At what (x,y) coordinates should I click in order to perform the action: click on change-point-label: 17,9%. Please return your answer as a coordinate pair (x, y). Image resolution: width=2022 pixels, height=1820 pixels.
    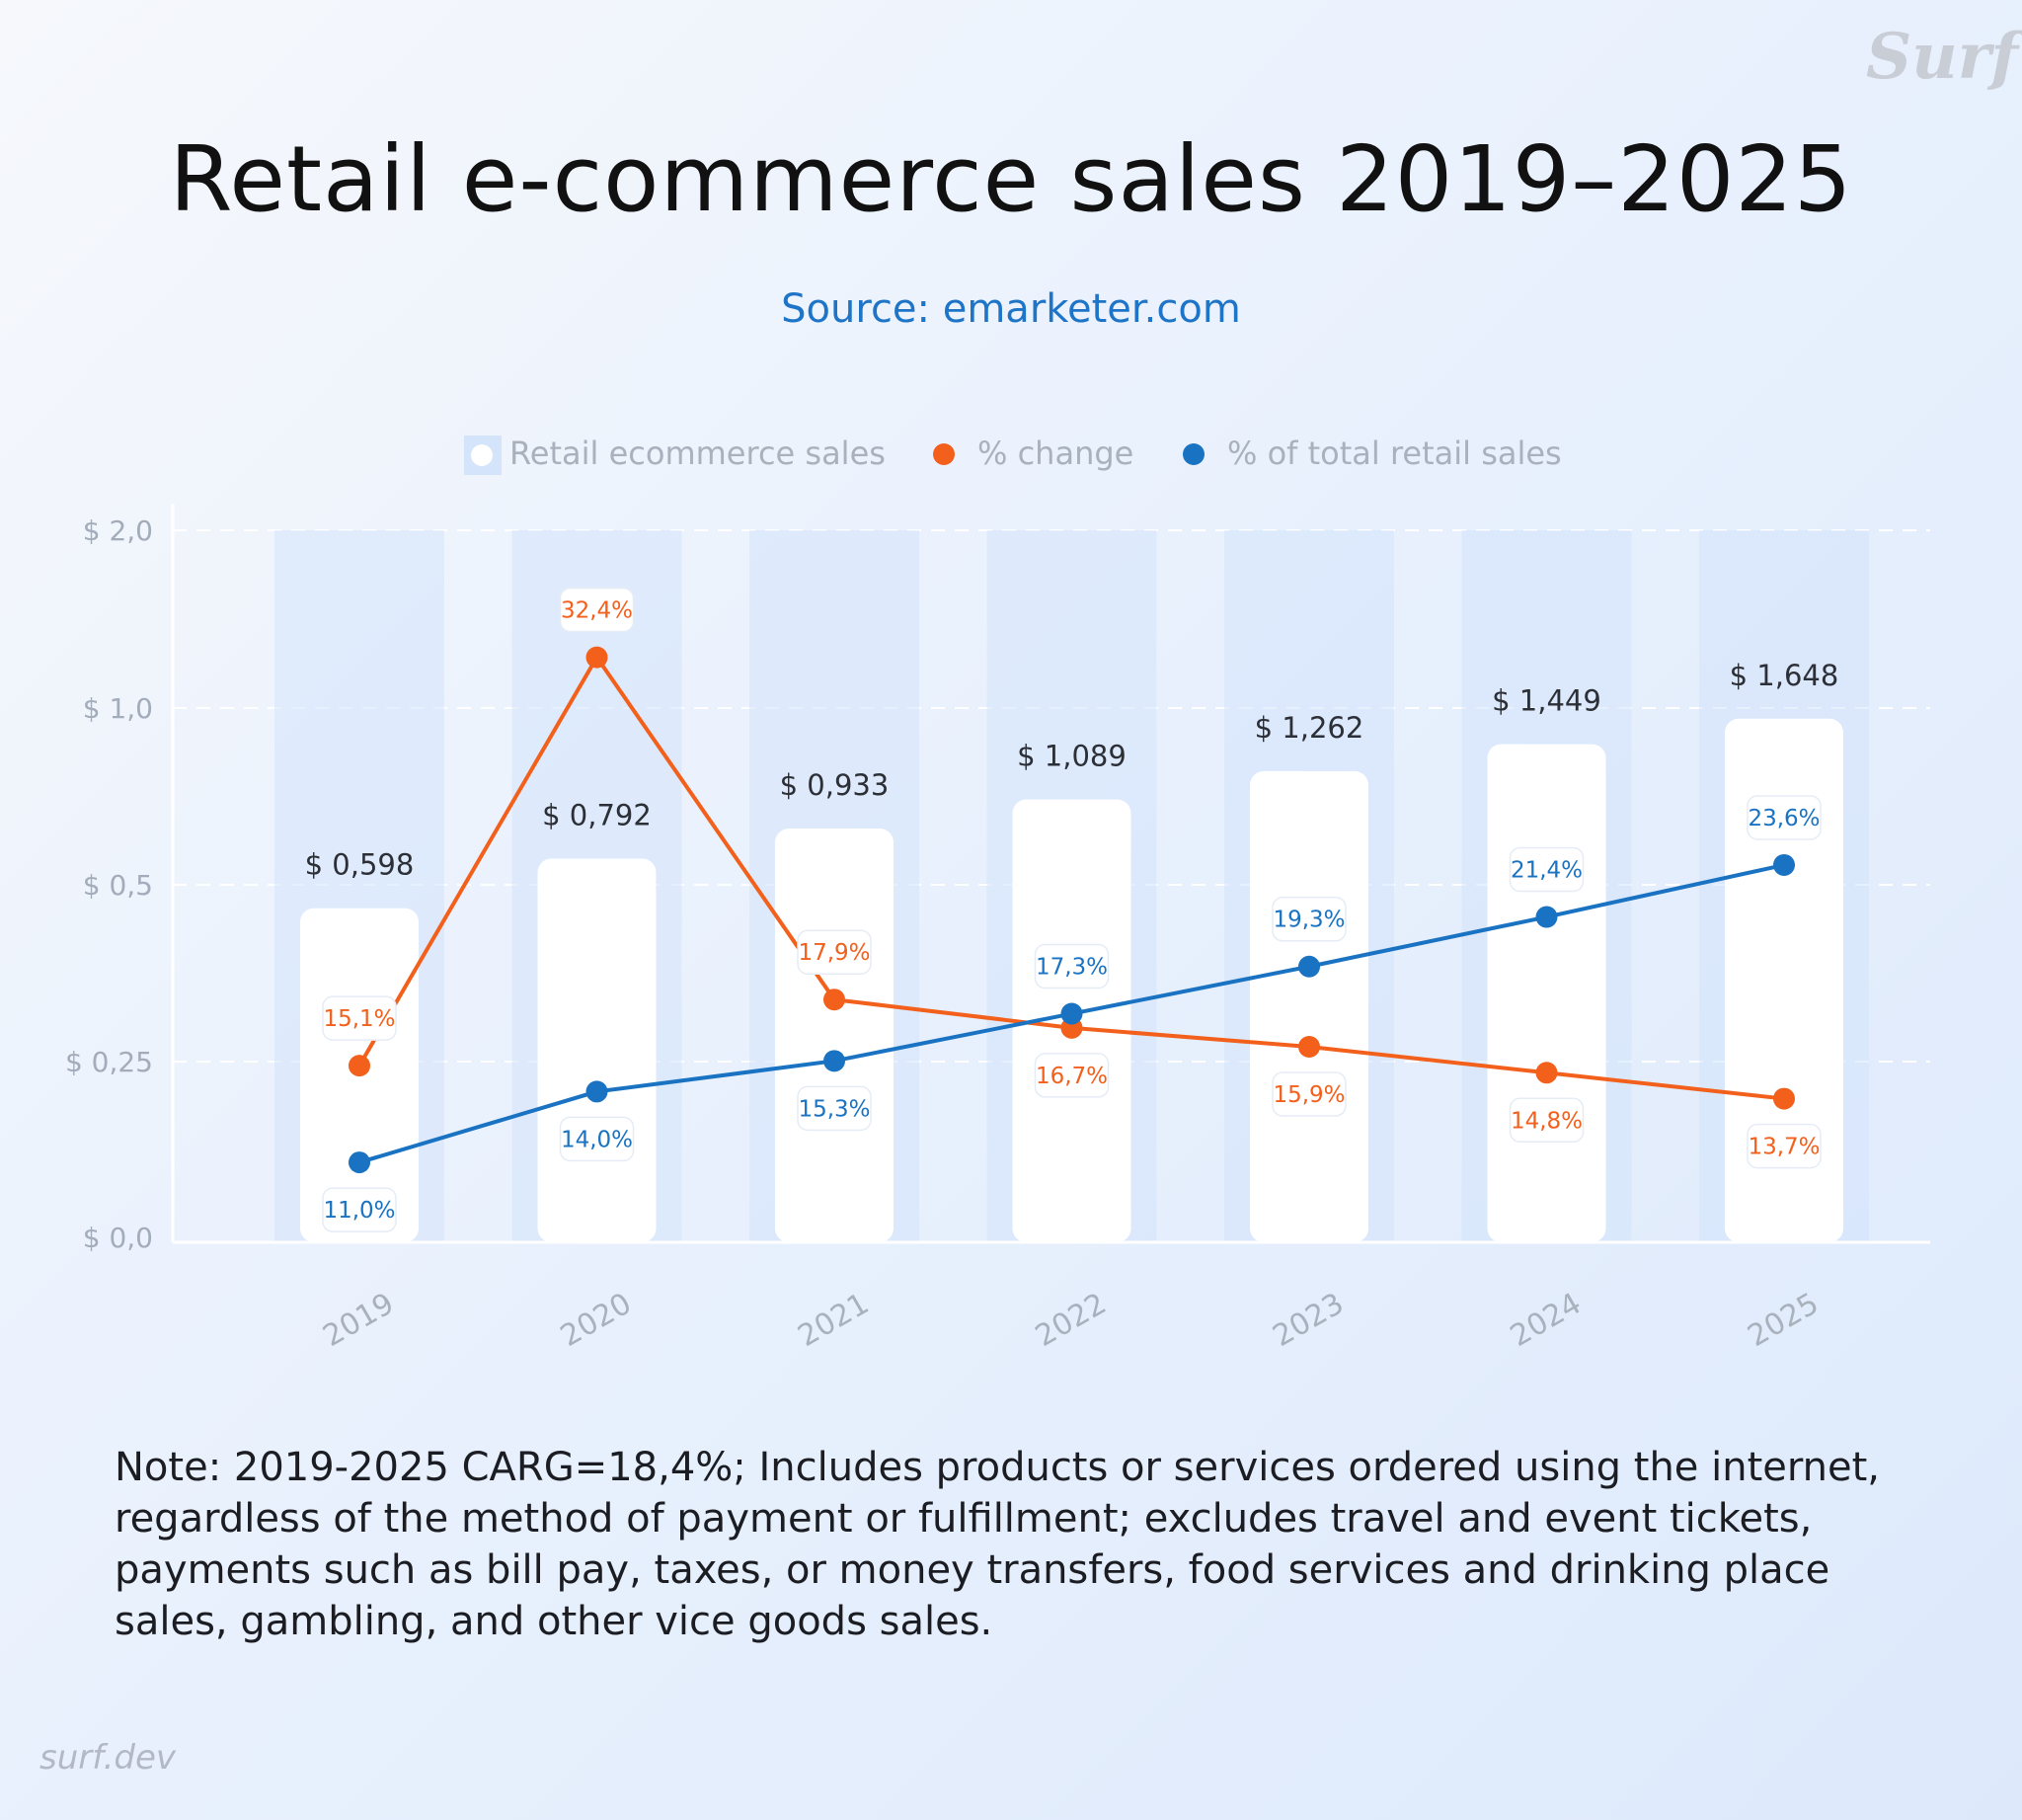
    Looking at the image, I should click on (834, 952).